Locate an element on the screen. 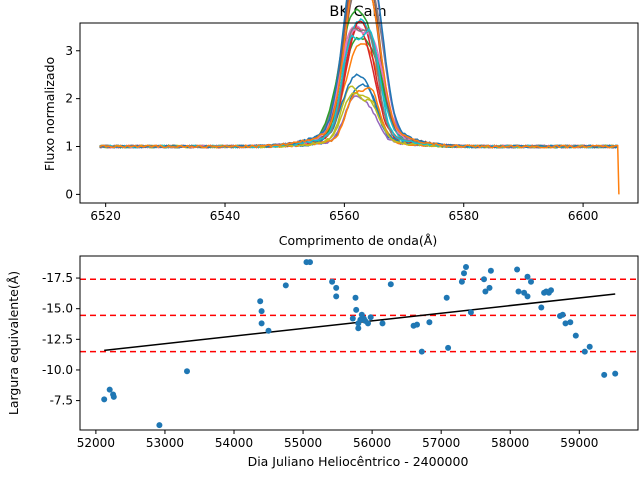  x-tick-label: 56000 is located at coordinates (372, 443).